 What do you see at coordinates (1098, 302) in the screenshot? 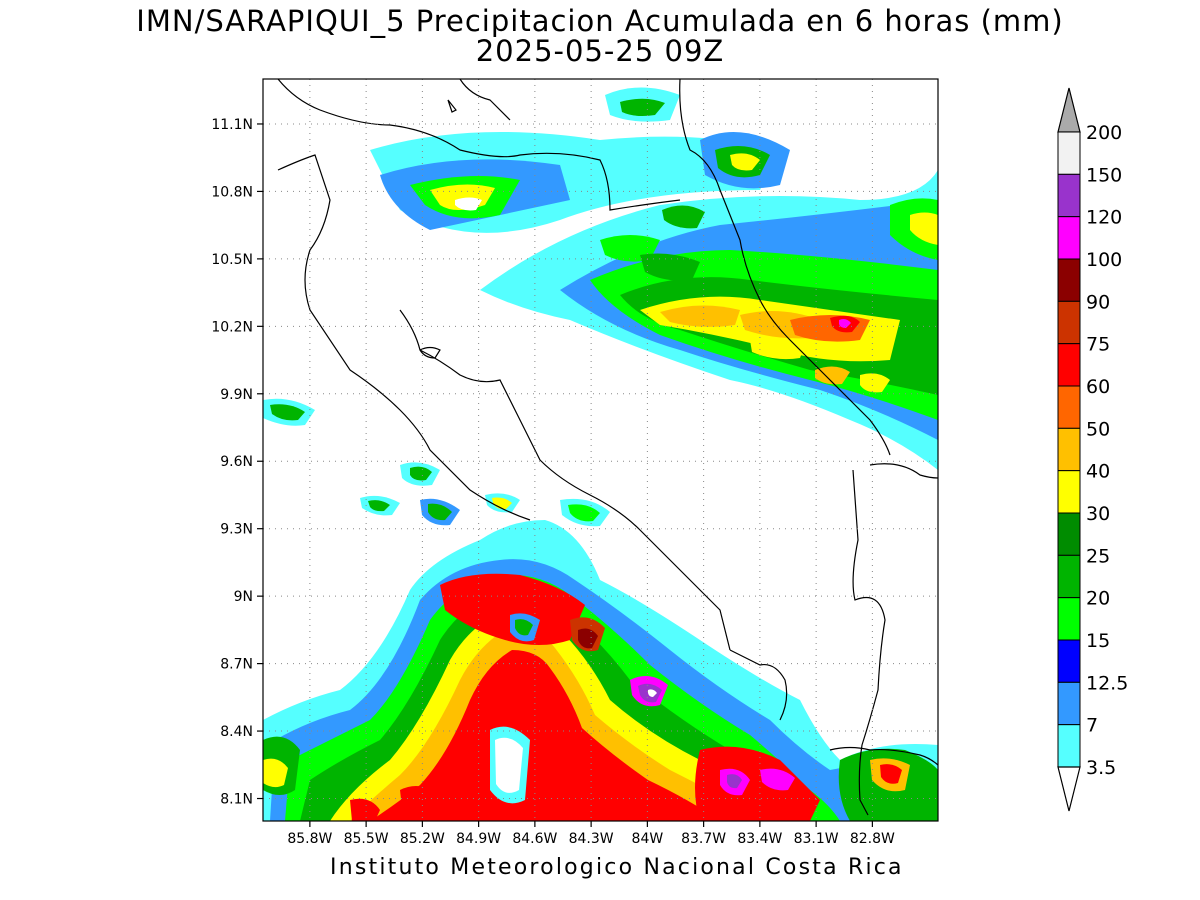
I see `colorbar-label: 90` at bounding box center [1098, 302].